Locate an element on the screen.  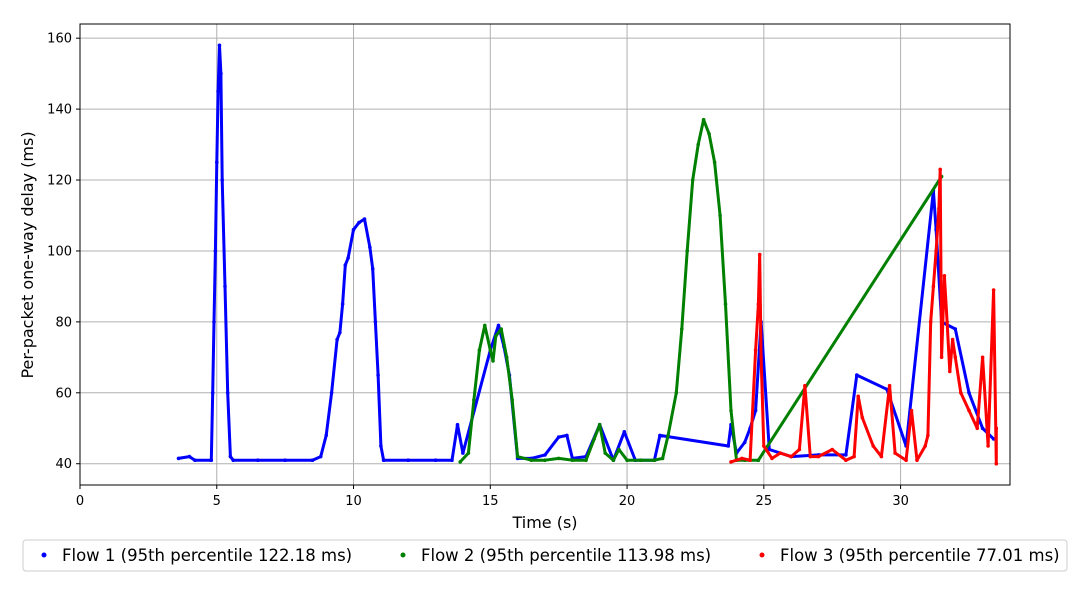
y-tick-label: 120 is located at coordinates (59, 181).